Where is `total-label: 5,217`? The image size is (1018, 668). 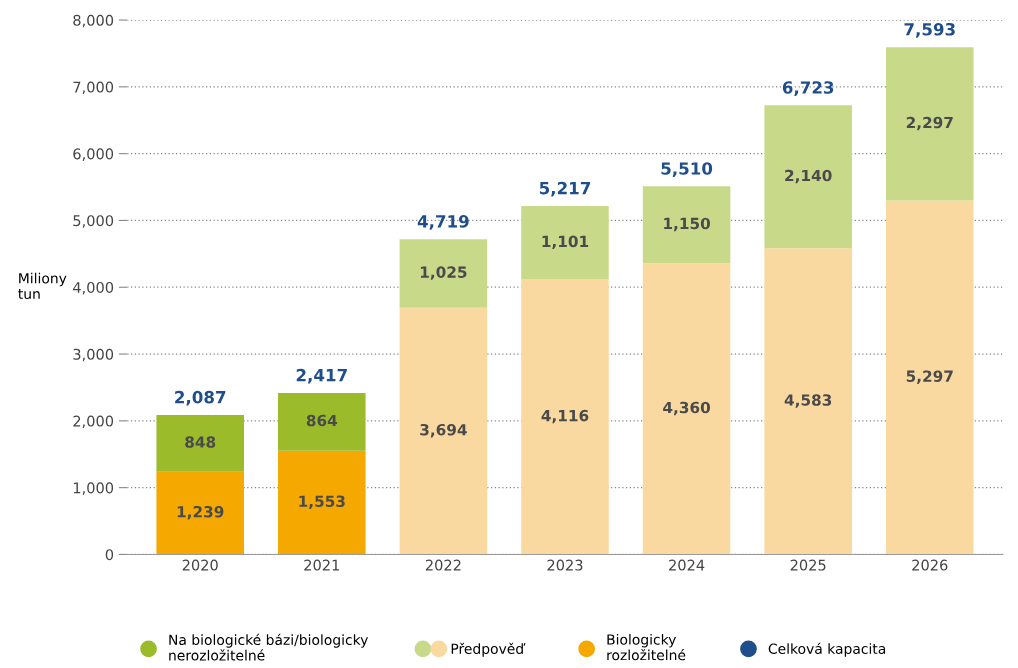
total-label: 5,217 is located at coordinates (565, 189).